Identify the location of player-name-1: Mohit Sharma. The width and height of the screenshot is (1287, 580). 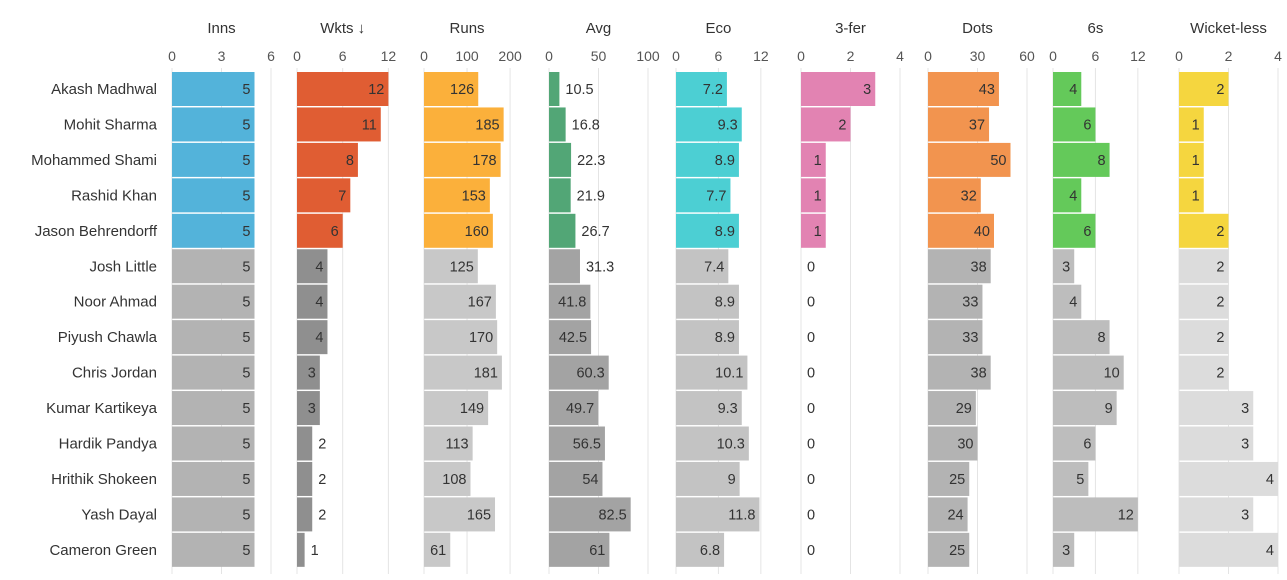
(111, 124).